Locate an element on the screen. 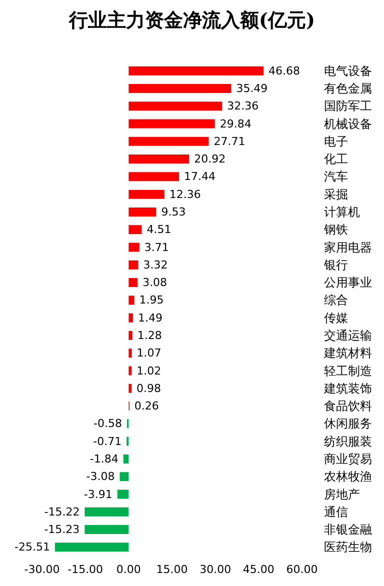  data-label: 17.44 is located at coordinates (200, 177).